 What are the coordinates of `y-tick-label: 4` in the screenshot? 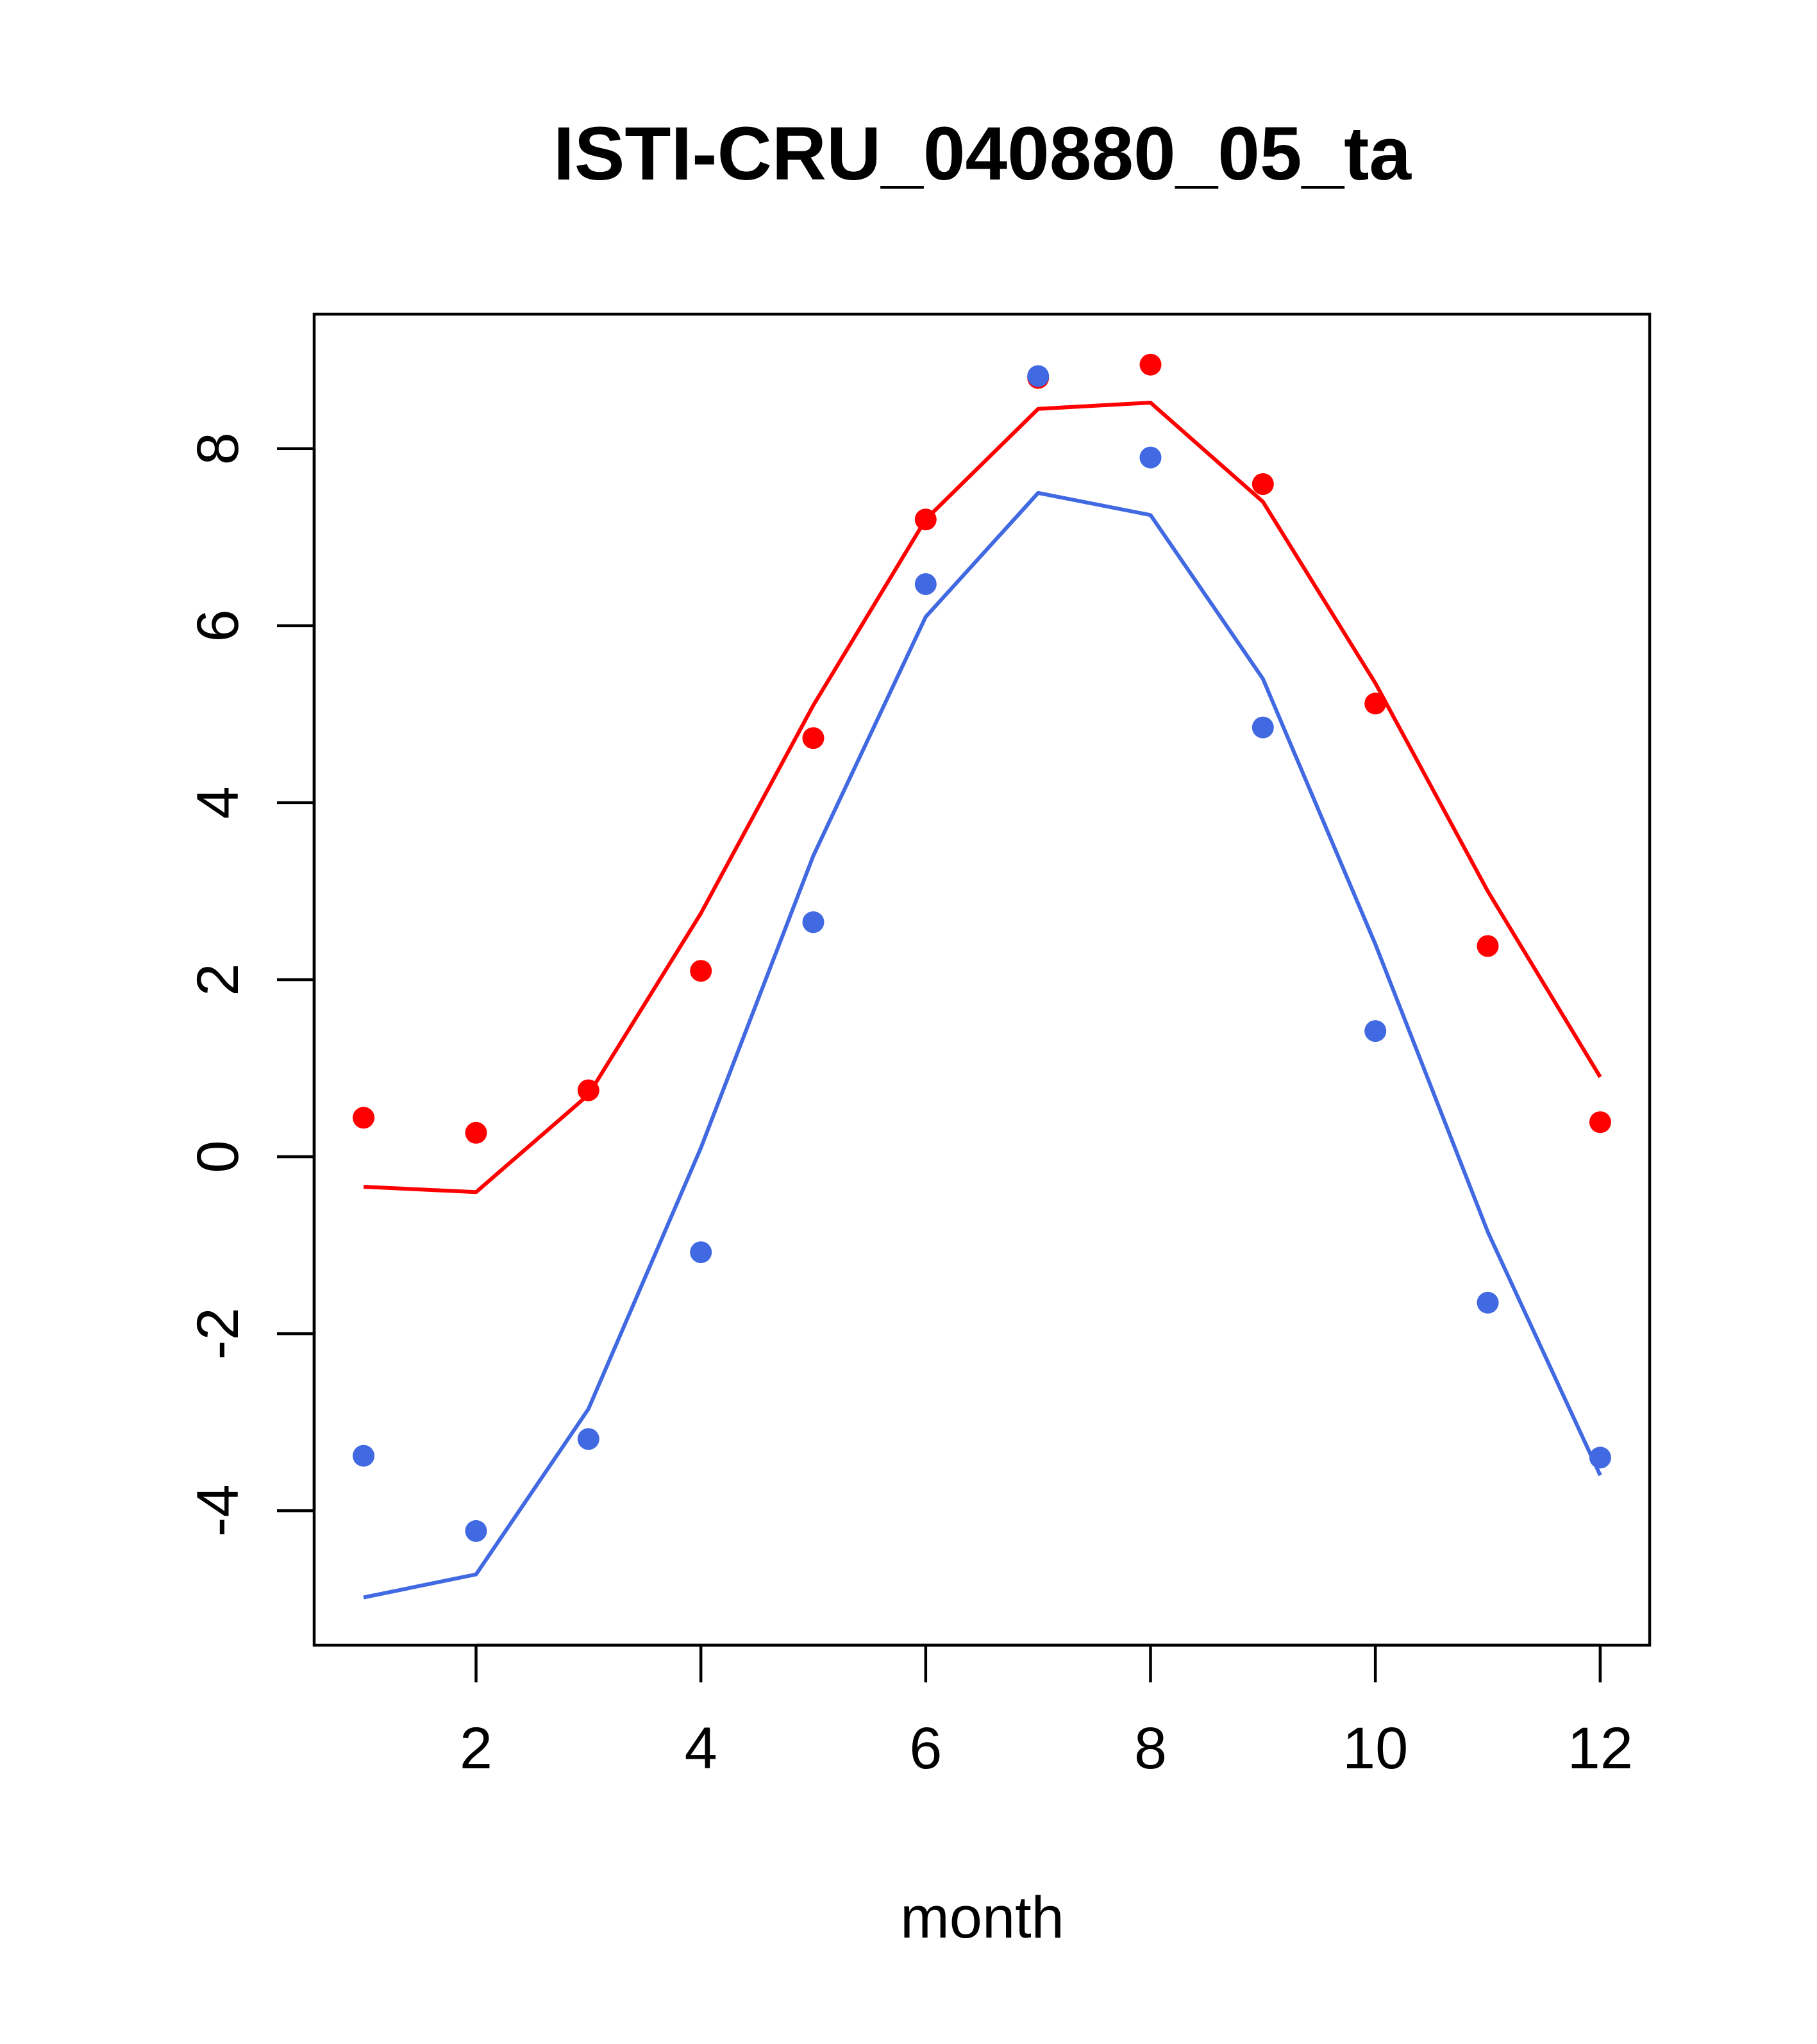 It's located at (218, 803).